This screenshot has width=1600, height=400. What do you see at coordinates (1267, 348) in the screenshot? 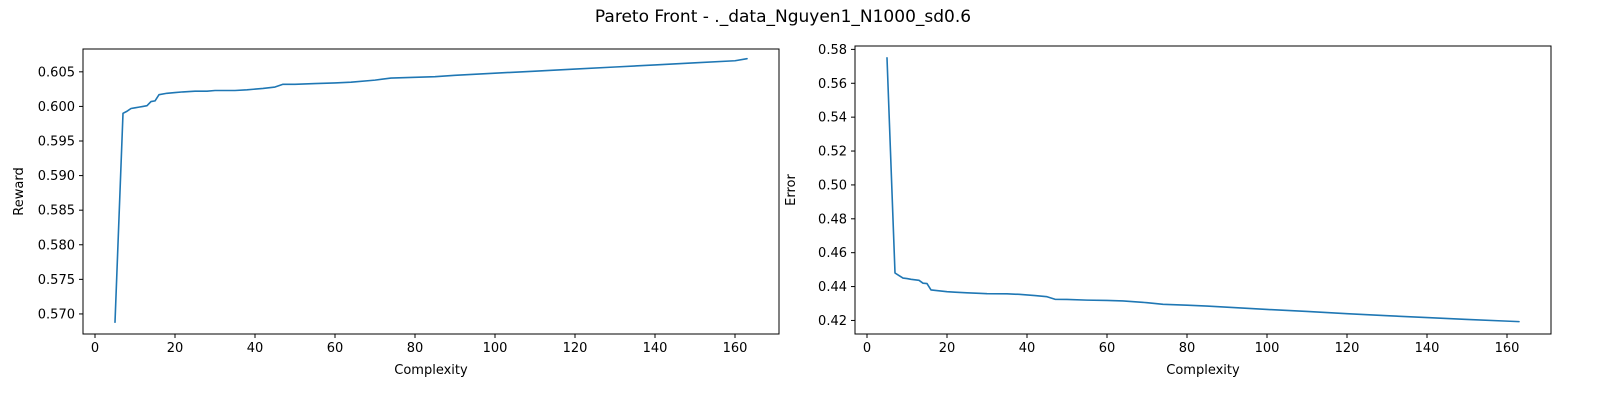
I see `error-x-tick-label: 100` at bounding box center [1267, 348].